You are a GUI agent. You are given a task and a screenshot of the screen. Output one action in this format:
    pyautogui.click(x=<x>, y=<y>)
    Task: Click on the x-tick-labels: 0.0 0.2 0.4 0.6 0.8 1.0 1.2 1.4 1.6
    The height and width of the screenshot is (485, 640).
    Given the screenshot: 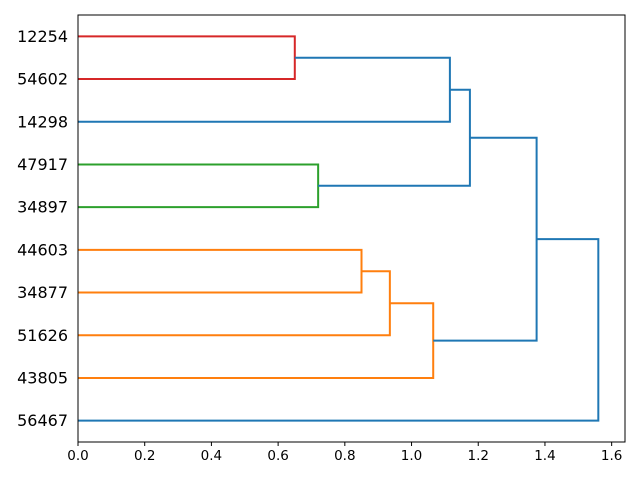 What is the action you would take?
    pyautogui.click(x=344, y=456)
    